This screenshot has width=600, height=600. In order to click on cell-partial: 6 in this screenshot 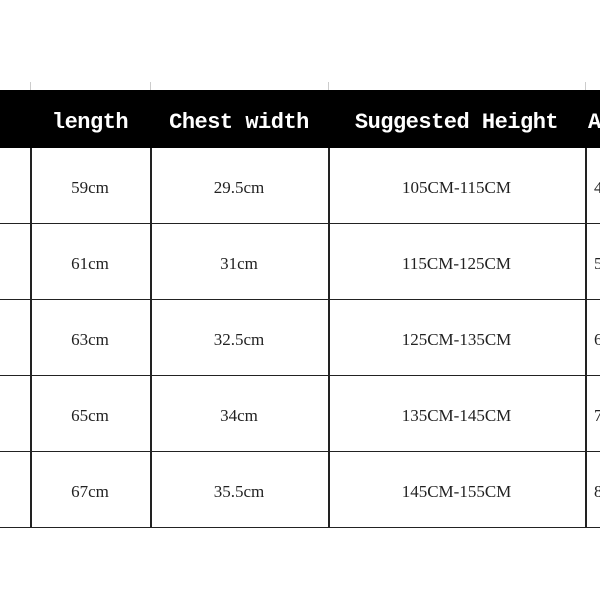, I will do `click(597, 339)`.